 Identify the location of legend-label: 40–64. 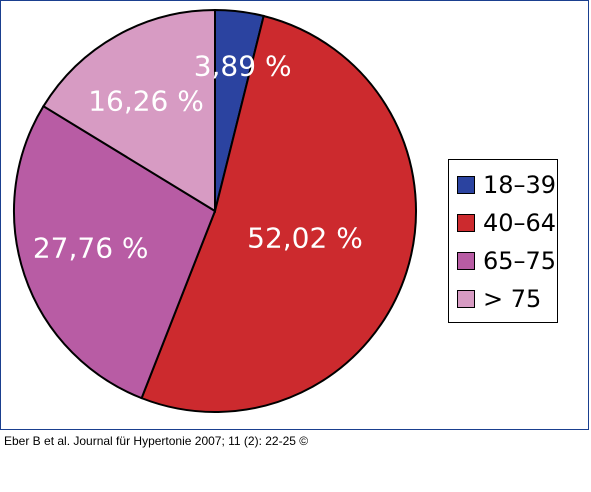
(520, 223).